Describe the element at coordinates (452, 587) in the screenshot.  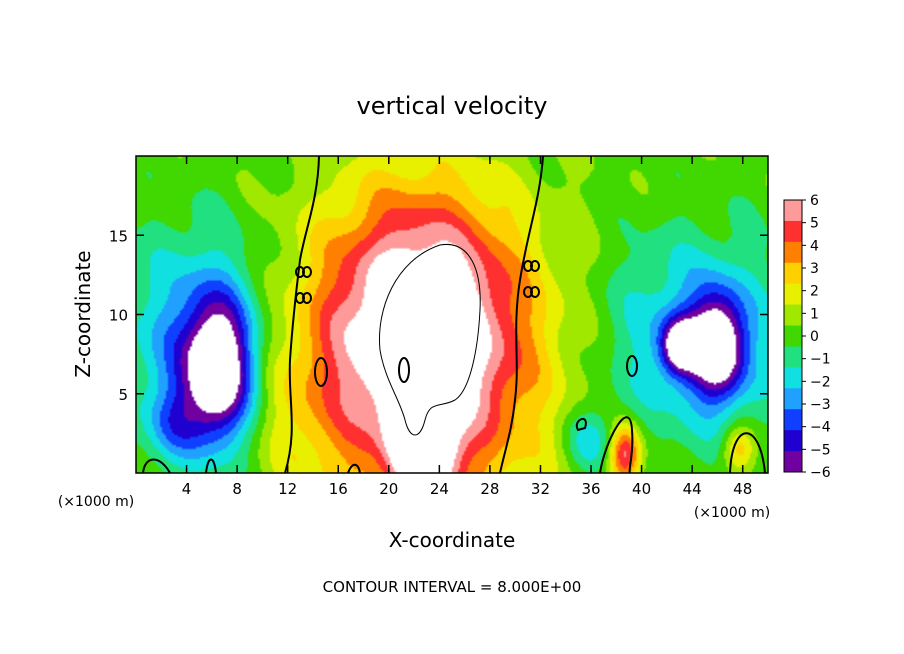
I see `contour-interval-note: CONTOUR INTERVAL = 8.000E+00` at that location.